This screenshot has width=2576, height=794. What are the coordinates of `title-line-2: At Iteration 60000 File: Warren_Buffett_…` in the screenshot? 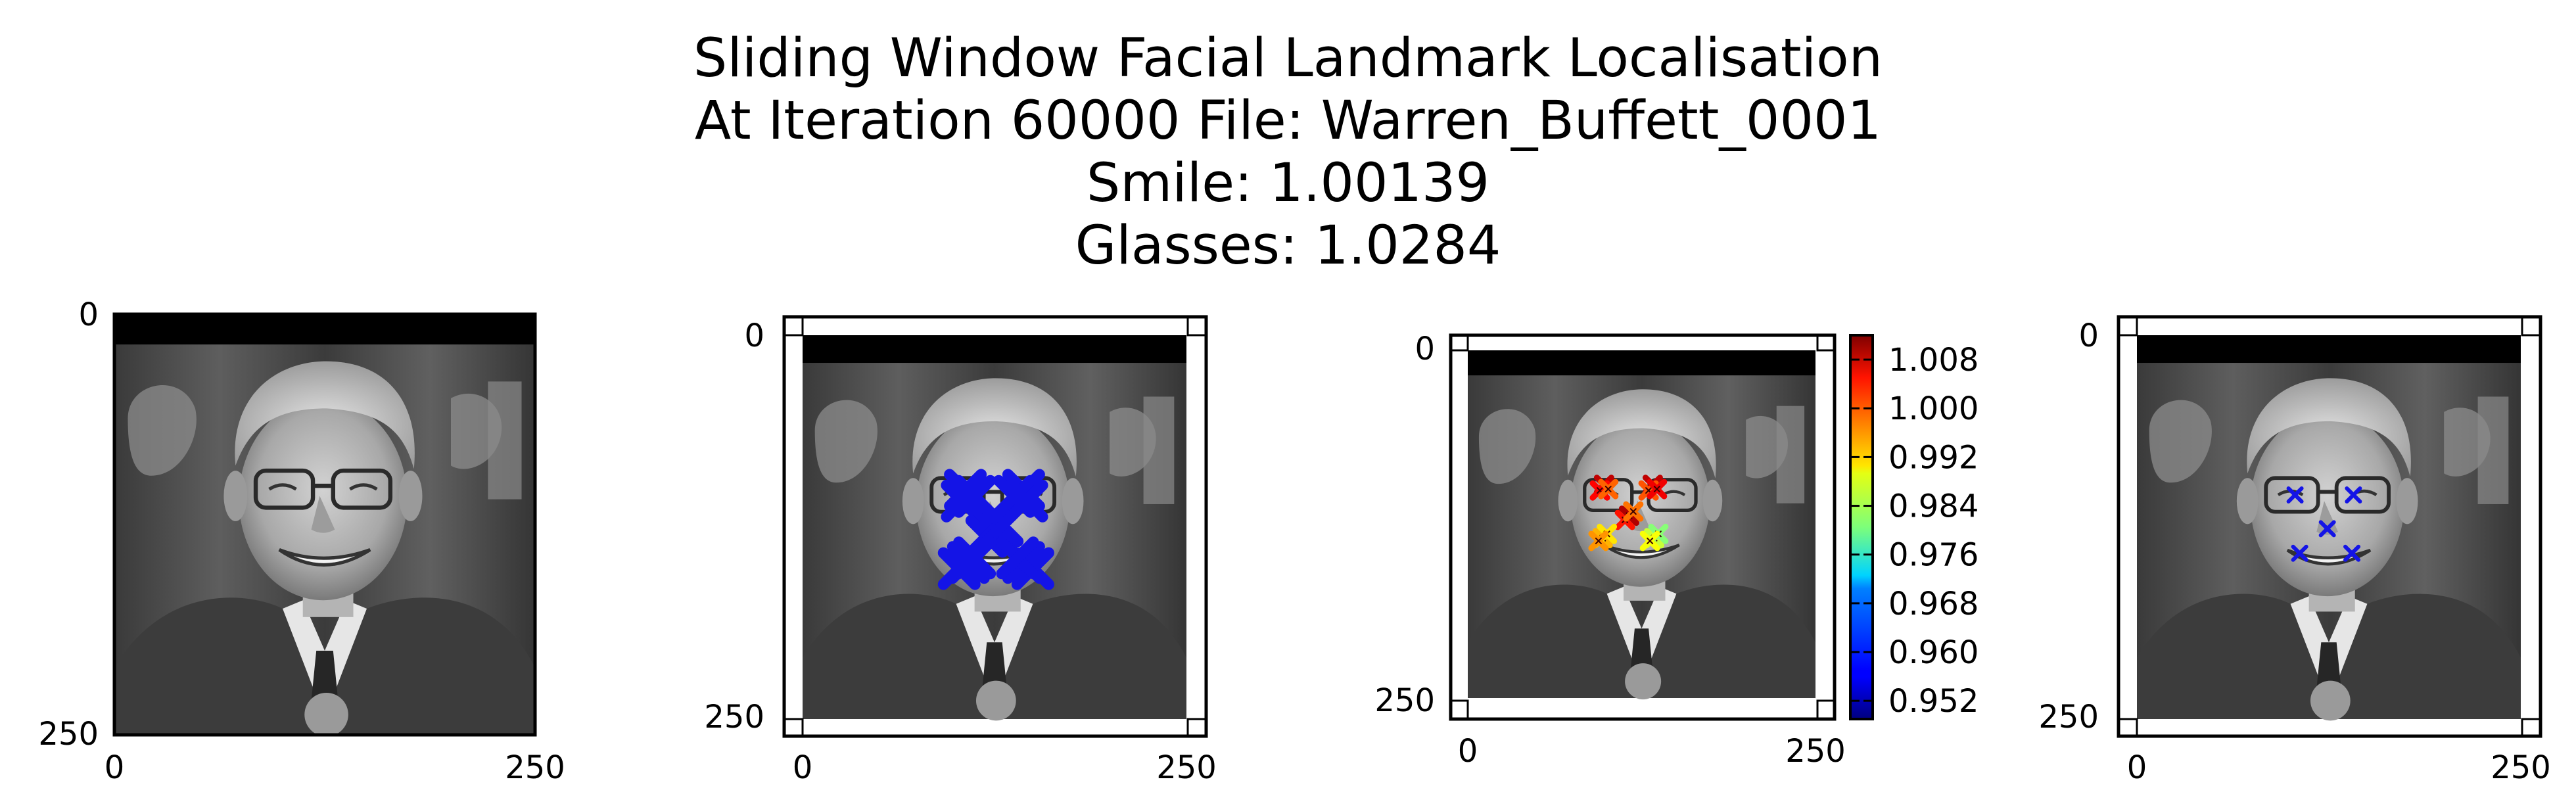 It's located at (1288, 121).